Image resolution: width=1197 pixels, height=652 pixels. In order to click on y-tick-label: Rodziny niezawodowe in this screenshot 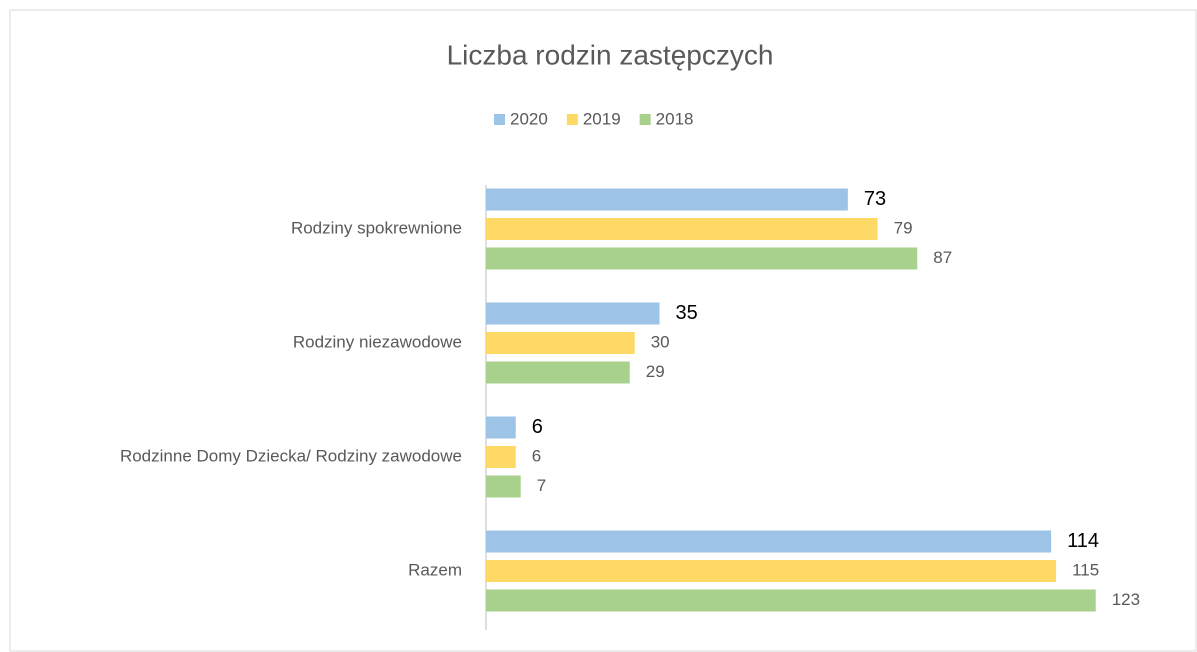, I will do `click(377, 341)`.